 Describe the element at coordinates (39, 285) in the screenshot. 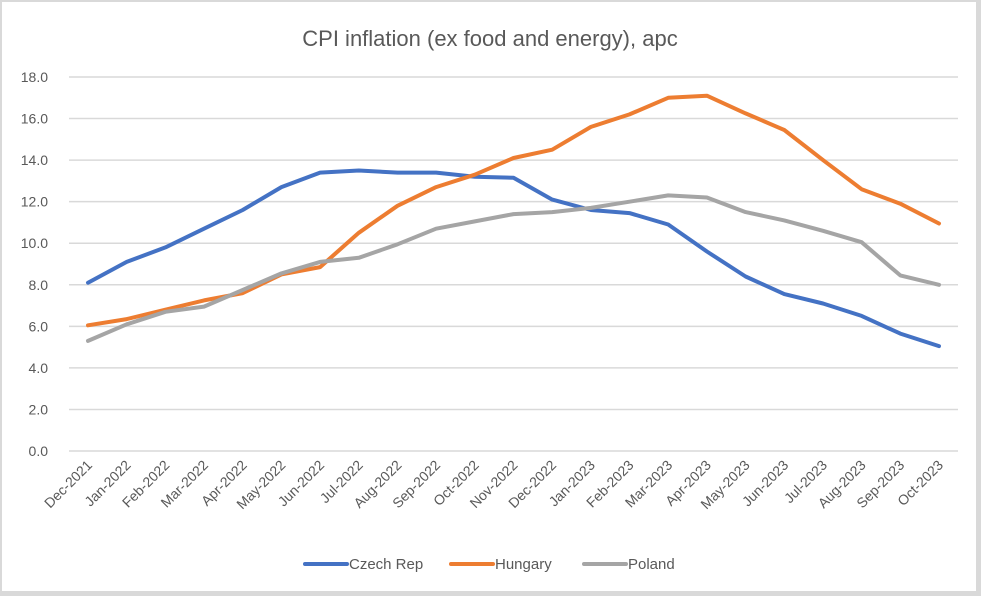

I see `y-tick-label: 8.0` at that location.